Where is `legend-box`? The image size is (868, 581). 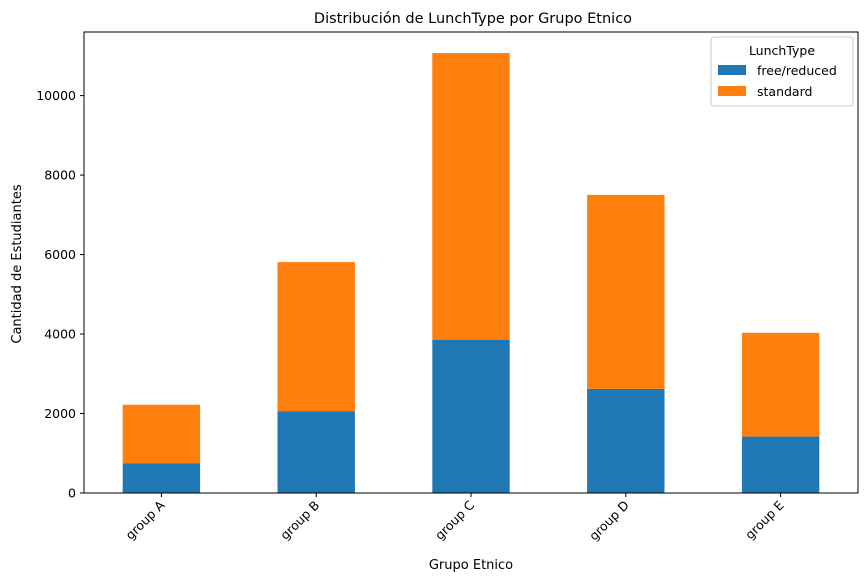 legend-box is located at coordinates (782, 71).